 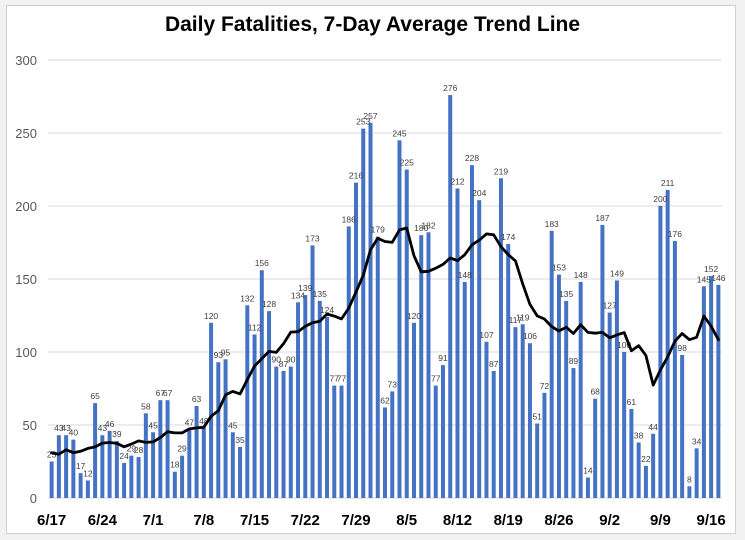 I want to click on bar-data-label: 51, so click(x=537, y=417).